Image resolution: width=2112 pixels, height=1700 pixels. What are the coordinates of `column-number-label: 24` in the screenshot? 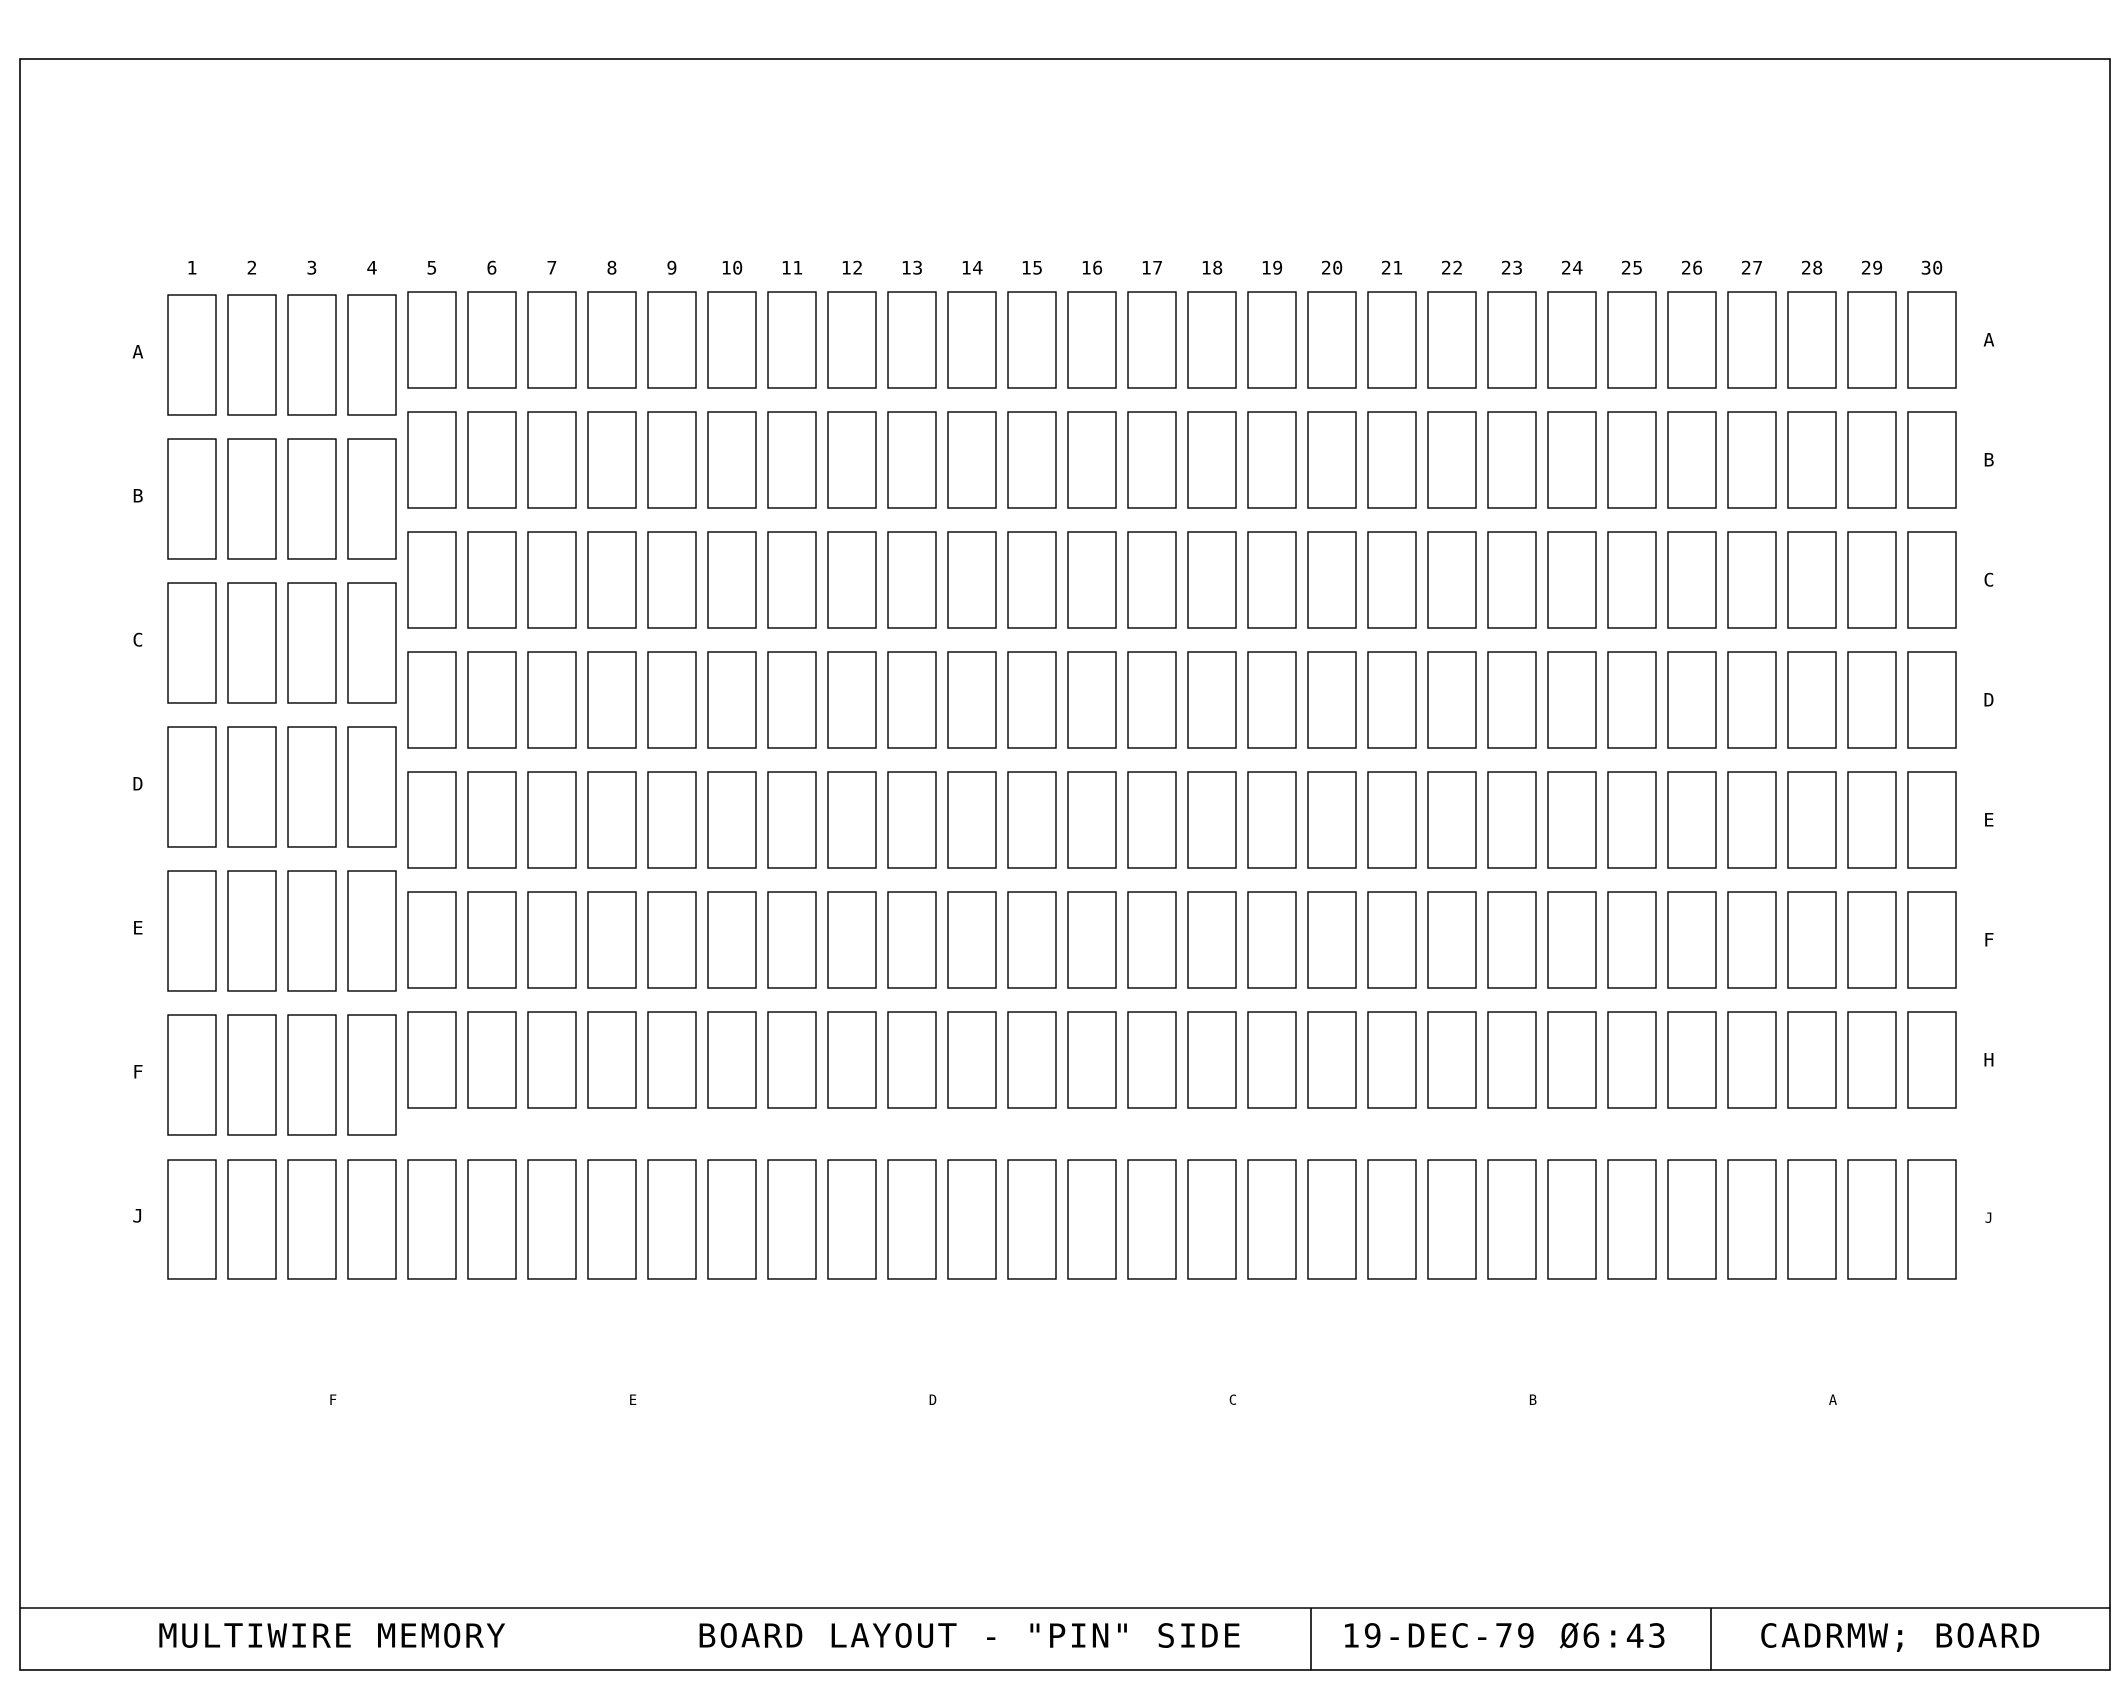 It's located at (1572, 269).